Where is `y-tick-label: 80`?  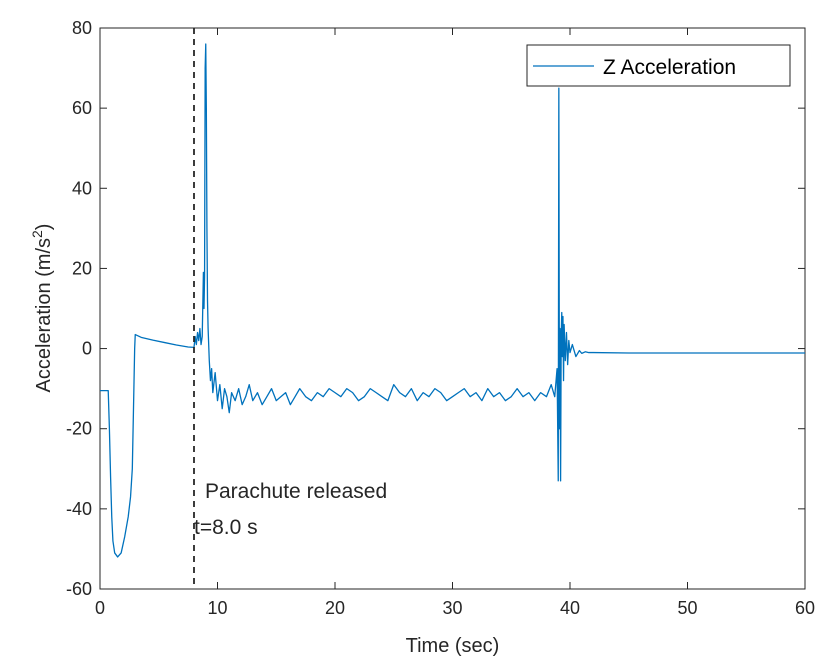 y-tick-label: 80 is located at coordinates (82, 28).